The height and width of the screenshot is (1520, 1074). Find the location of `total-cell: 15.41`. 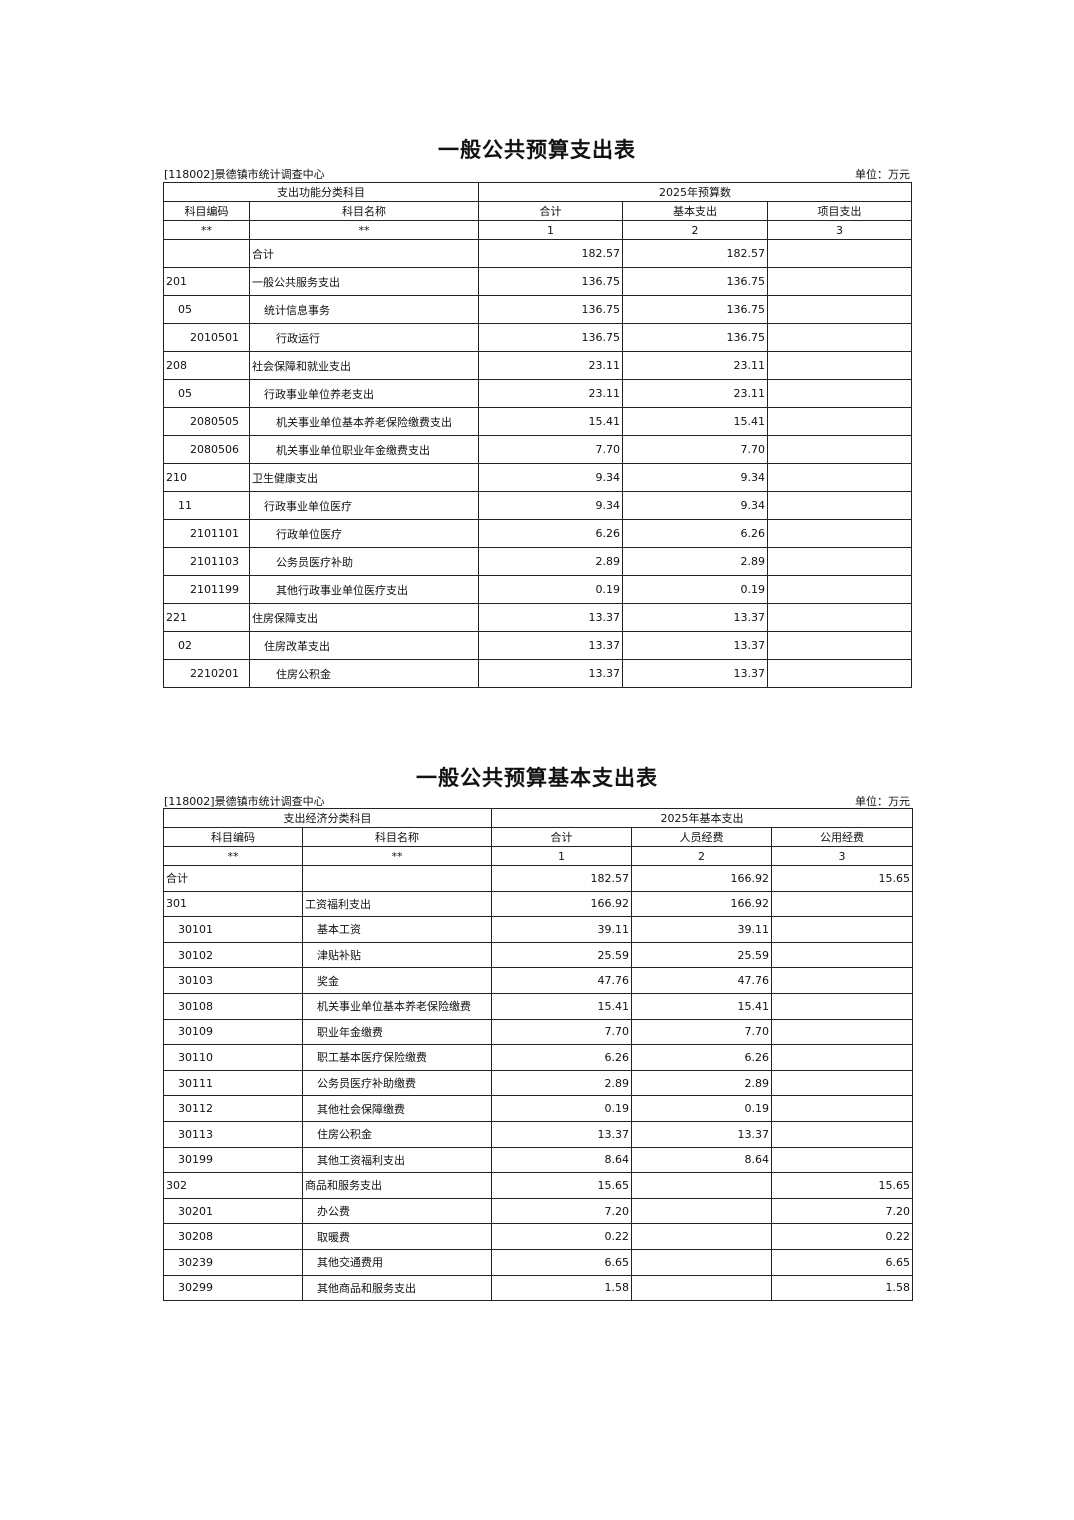

total-cell: 15.41 is located at coordinates (561, 1006).